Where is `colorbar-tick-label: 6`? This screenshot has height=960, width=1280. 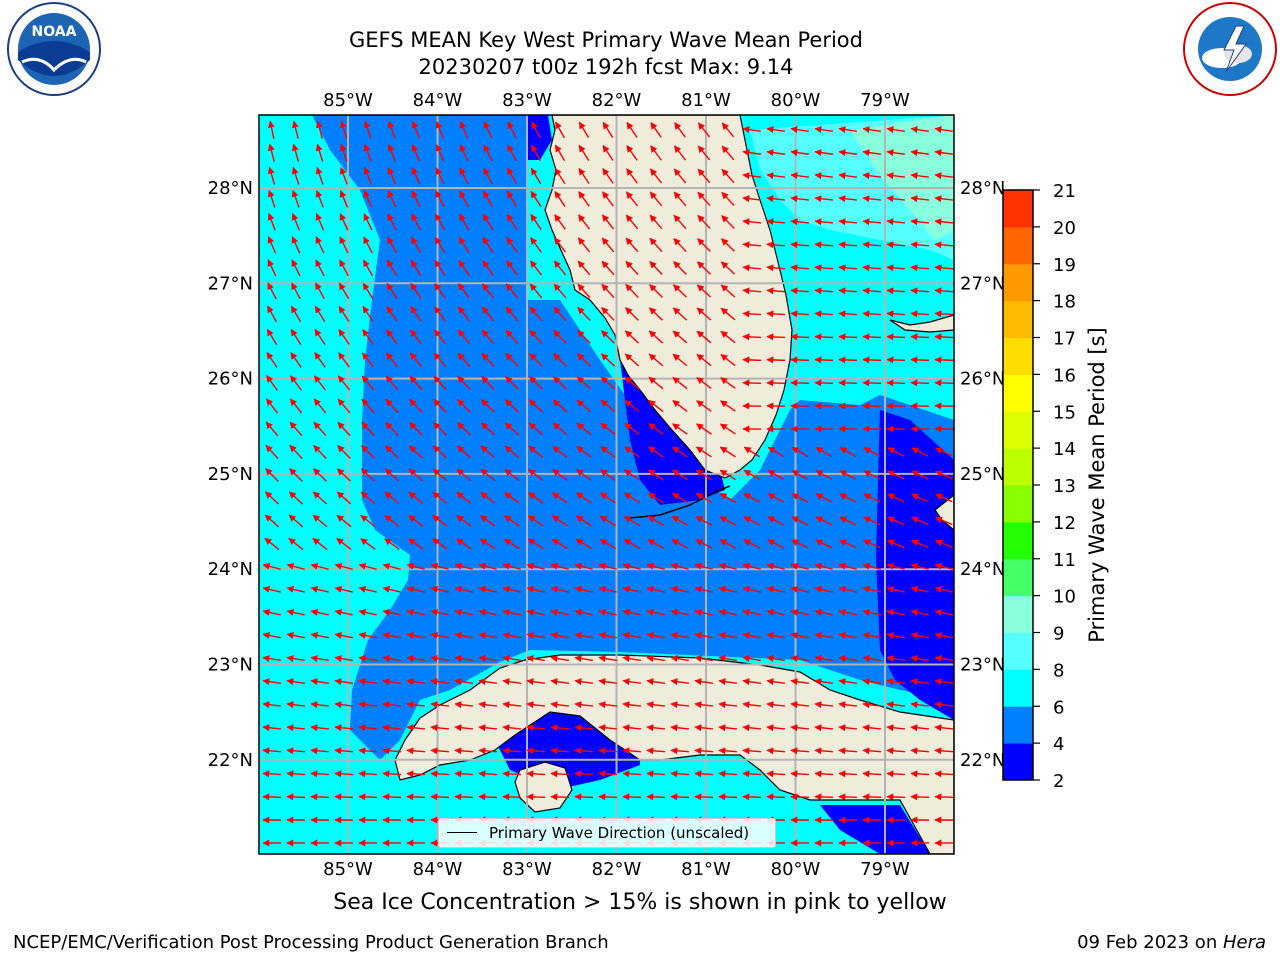
colorbar-tick-label: 6 is located at coordinates (1058, 707).